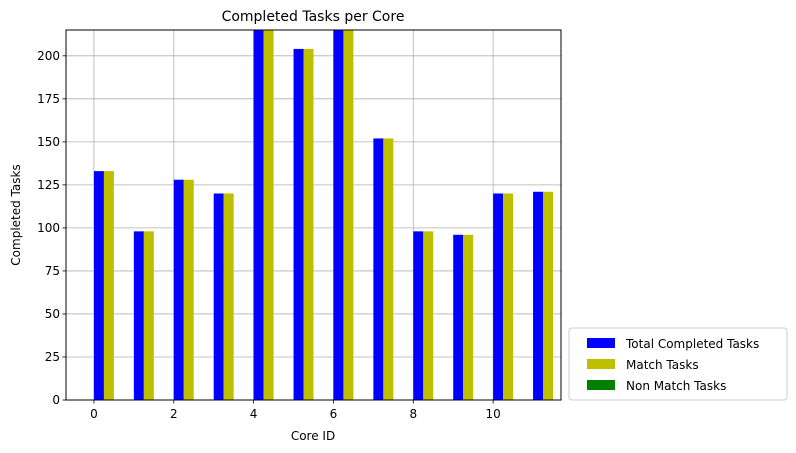 The height and width of the screenshot is (453, 796). I want to click on y-tick-label: 150, so click(48, 142).